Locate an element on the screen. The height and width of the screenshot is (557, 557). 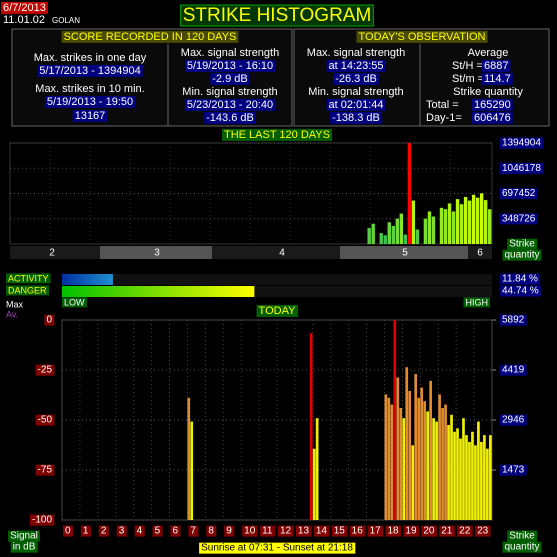
value: 5/17/2013 - 1394904 is located at coordinates (90, 71).